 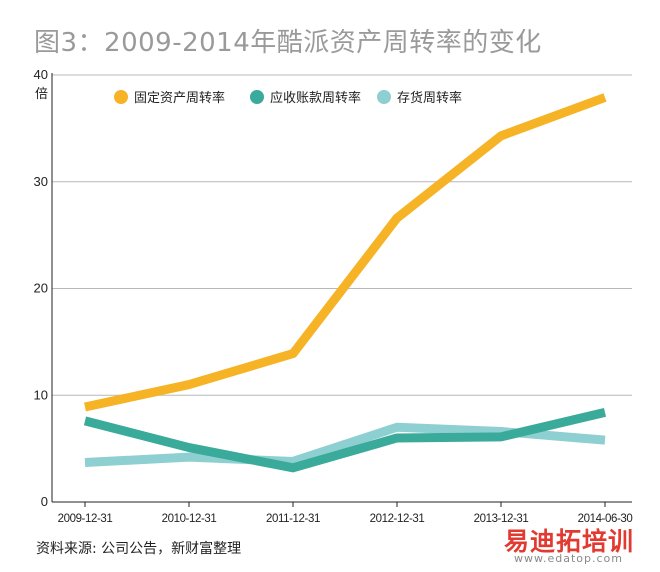 I want to click on watermark-name: 易迪拓培训, so click(x=569, y=541).